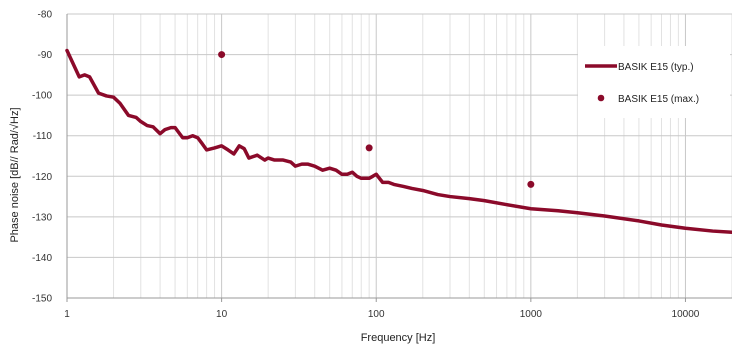  What do you see at coordinates (42, 217) in the screenshot?
I see `y-tick-label: -130` at bounding box center [42, 217].